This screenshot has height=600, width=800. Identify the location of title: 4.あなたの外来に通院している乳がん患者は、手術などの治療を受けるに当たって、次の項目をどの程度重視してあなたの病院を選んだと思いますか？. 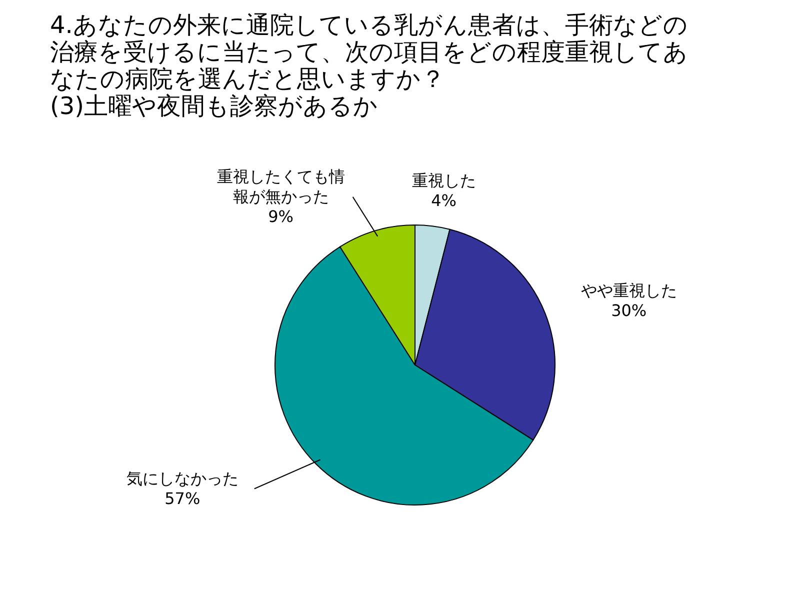
(369, 52).